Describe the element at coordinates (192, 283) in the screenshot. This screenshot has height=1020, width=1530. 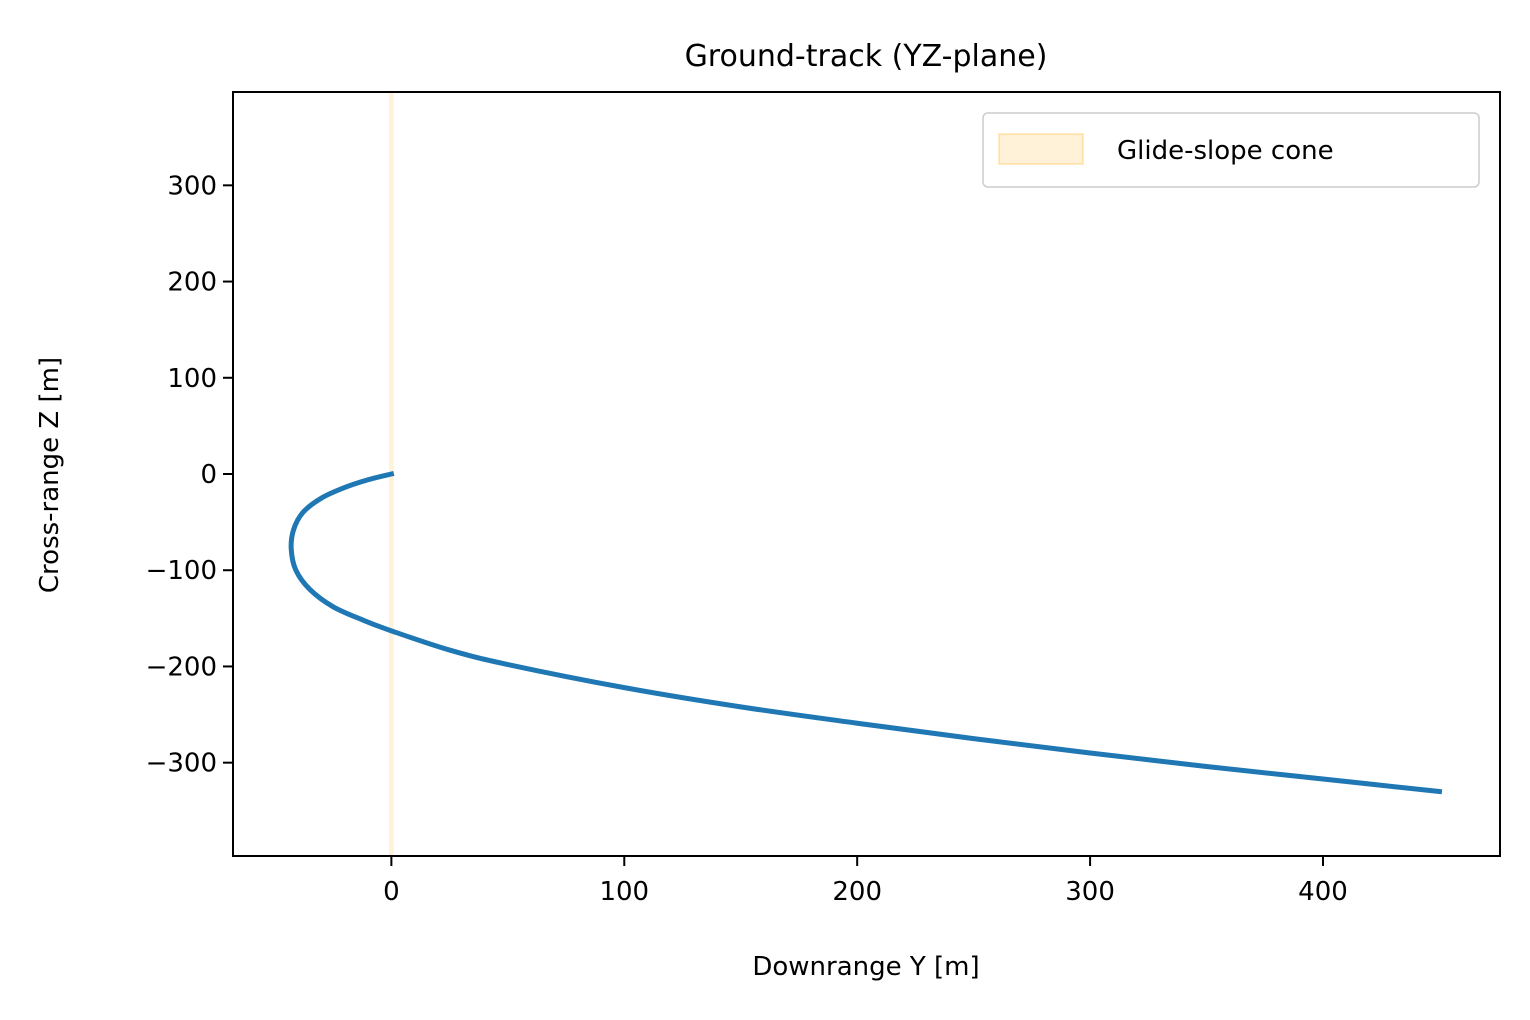
I see `y-tick-label-200: 200` at that location.